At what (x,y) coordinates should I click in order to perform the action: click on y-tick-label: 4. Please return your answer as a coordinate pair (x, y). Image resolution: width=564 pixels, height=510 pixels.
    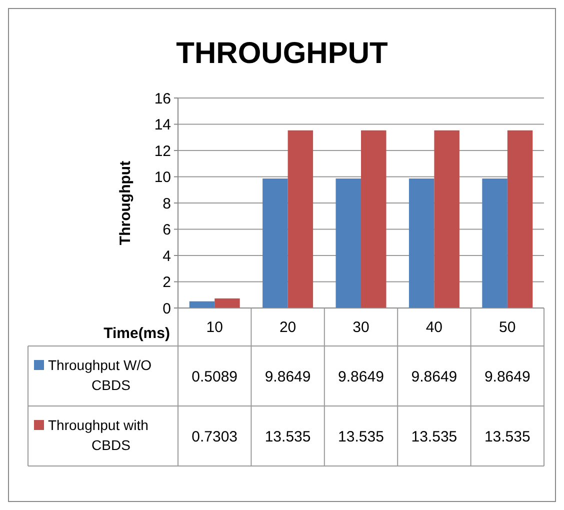
    Looking at the image, I should click on (166, 256).